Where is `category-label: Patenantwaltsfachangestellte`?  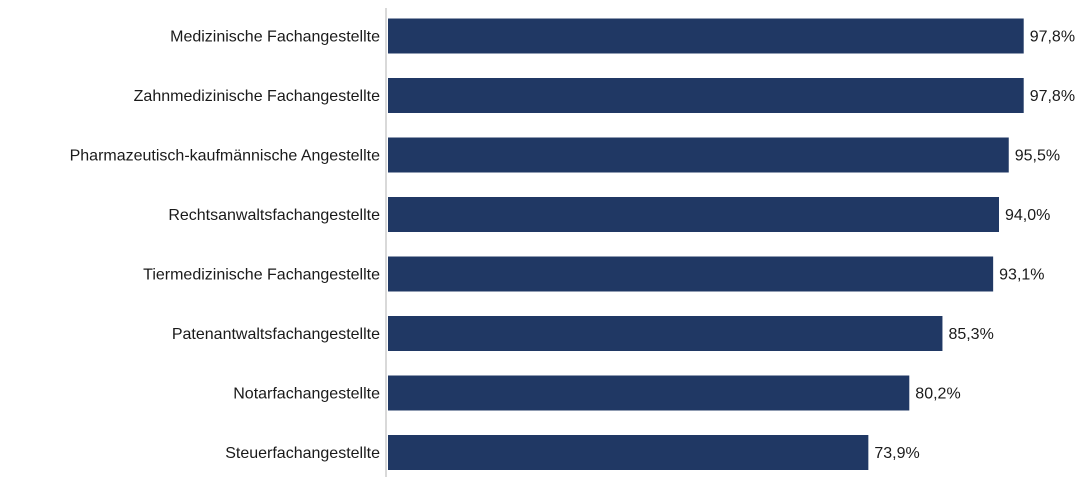 category-label: Patenantwaltsfachangestellte is located at coordinates (276, 334).